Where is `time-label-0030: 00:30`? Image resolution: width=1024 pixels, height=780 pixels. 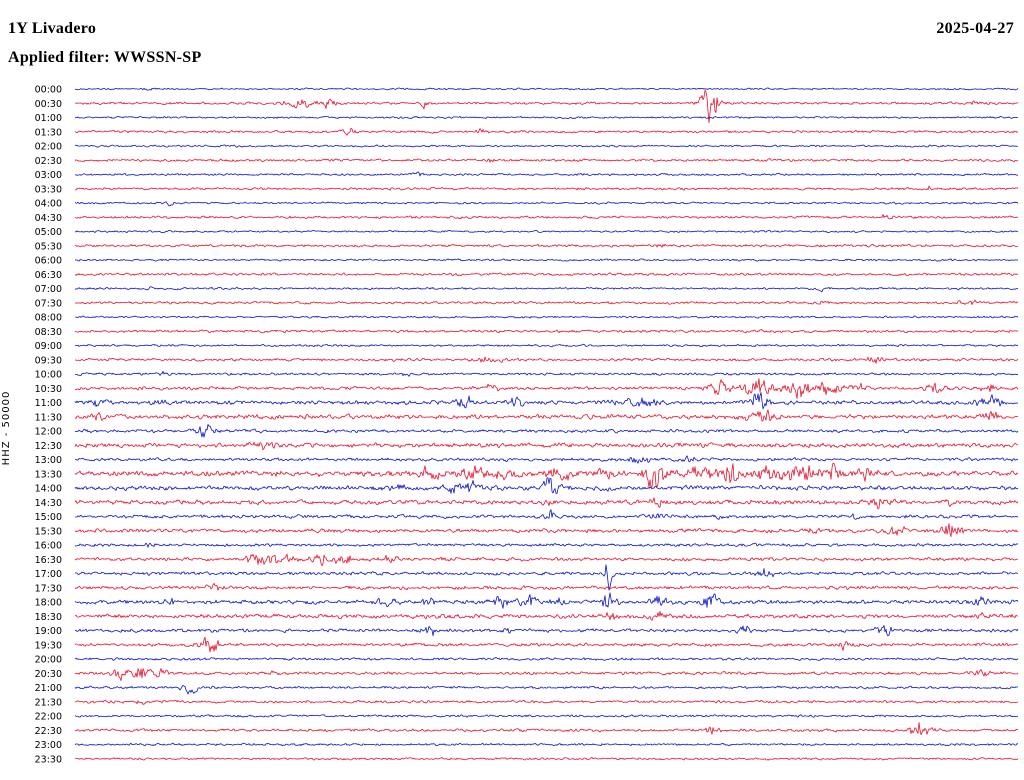 time-label-0030: 00:30 is located at coordinates (48, 104).